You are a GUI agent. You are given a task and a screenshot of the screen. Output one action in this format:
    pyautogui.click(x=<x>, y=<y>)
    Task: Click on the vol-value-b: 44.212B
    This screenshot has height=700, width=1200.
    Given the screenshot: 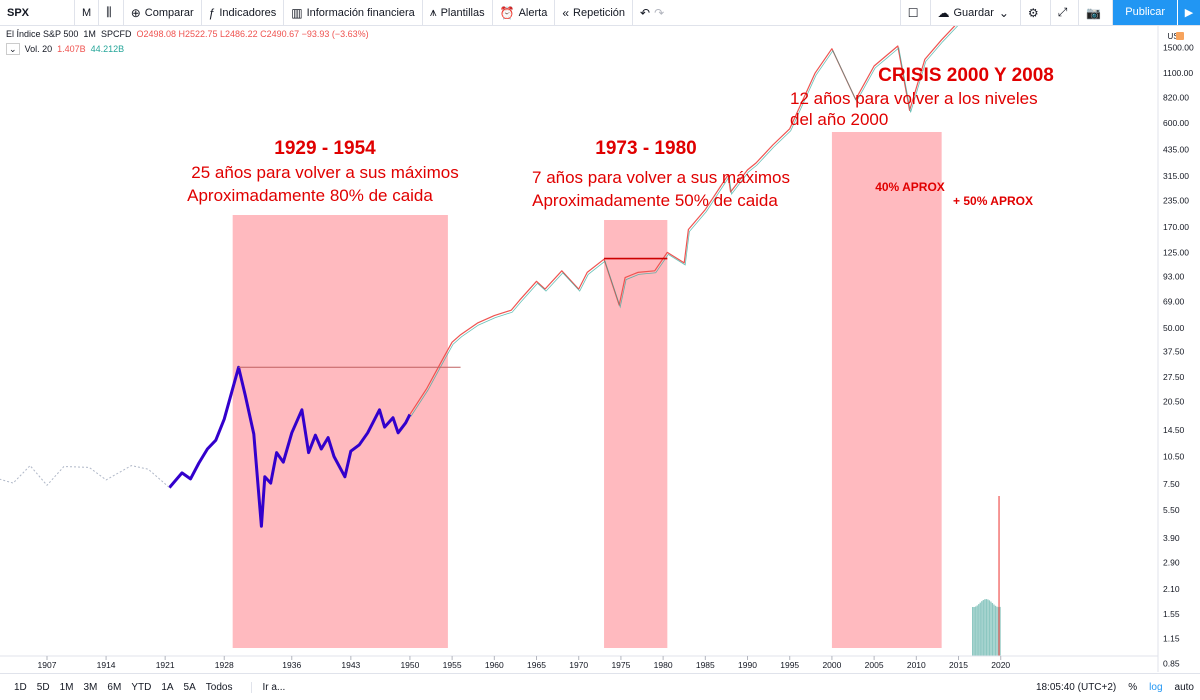 What is the action you would take?
    pyautogui.click(x=107, y=49)
    